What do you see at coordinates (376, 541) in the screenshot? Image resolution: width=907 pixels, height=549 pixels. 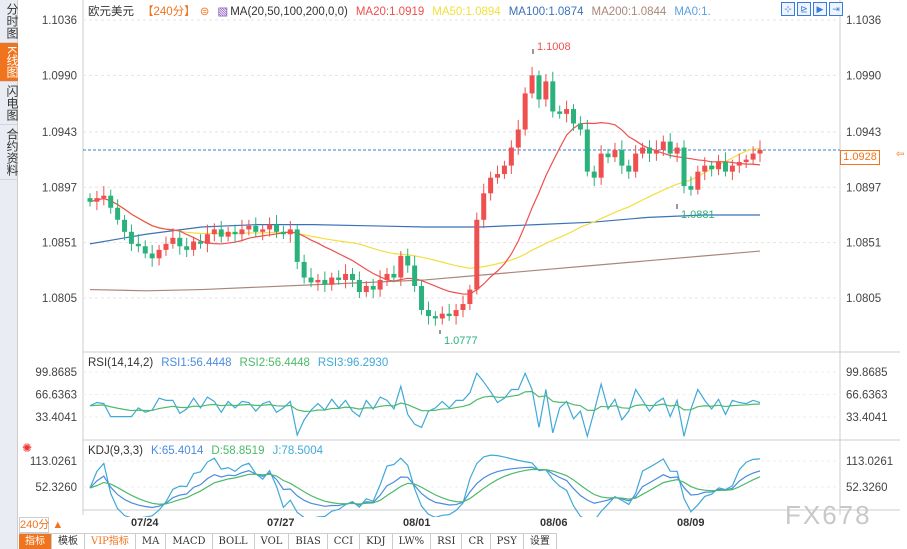 I see `indicator-kdj: KDJ` at bounding box center [376, 541].